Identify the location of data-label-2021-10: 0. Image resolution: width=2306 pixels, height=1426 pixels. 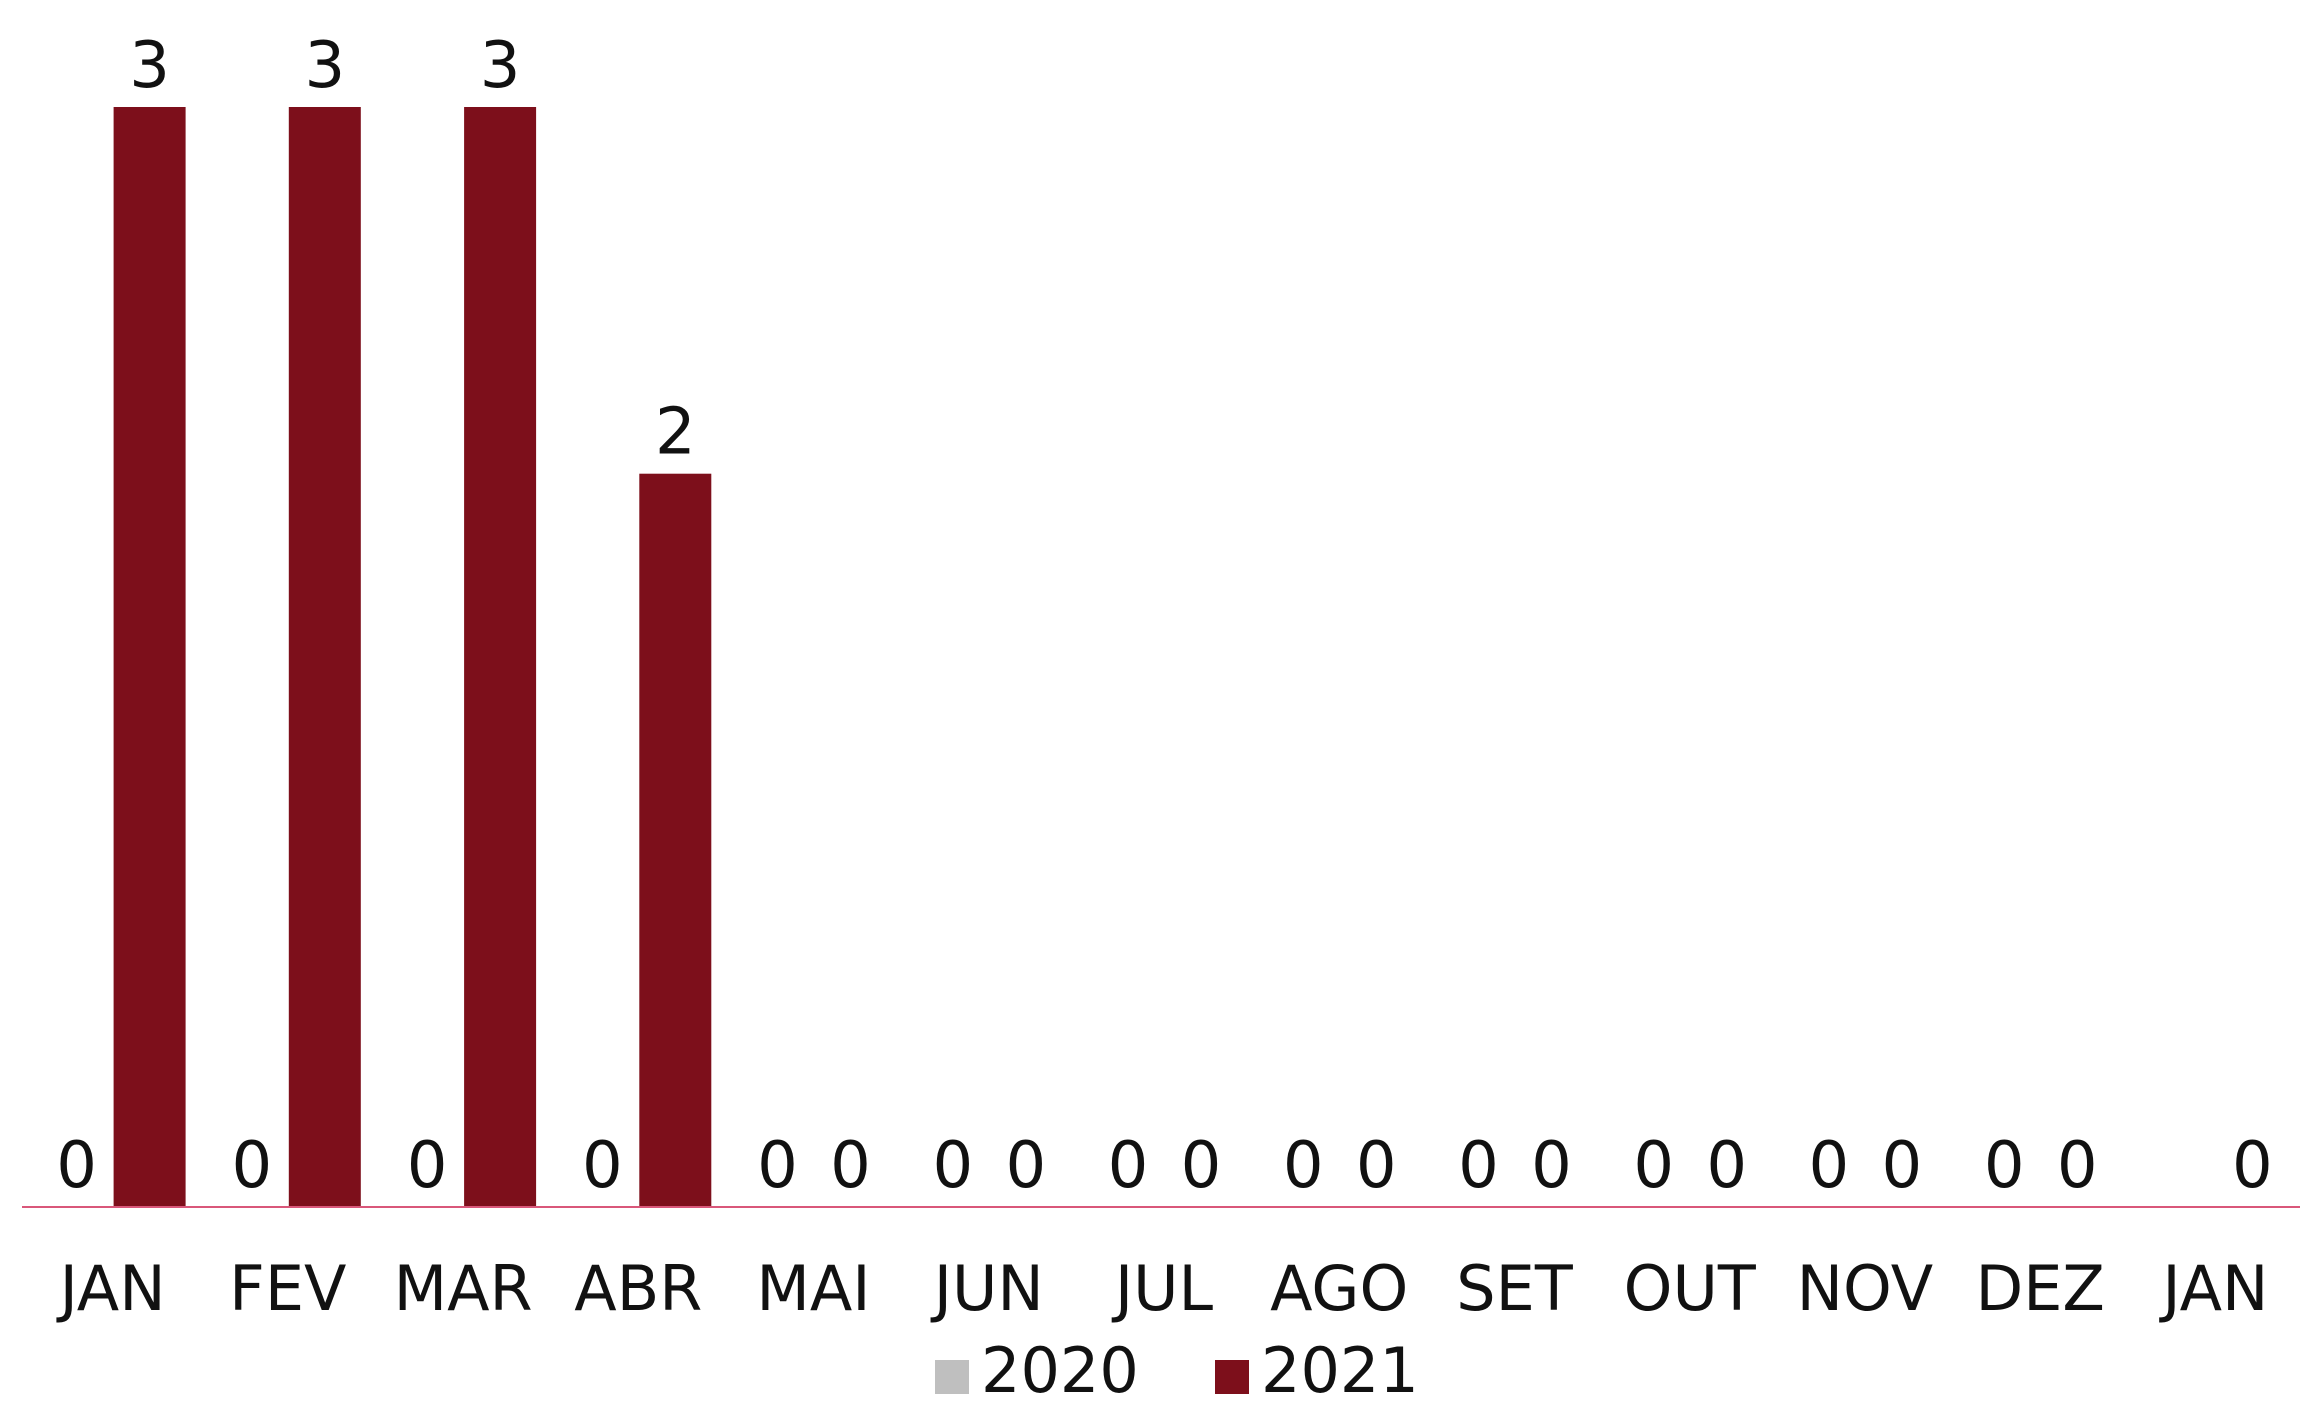
(1902, 1166).